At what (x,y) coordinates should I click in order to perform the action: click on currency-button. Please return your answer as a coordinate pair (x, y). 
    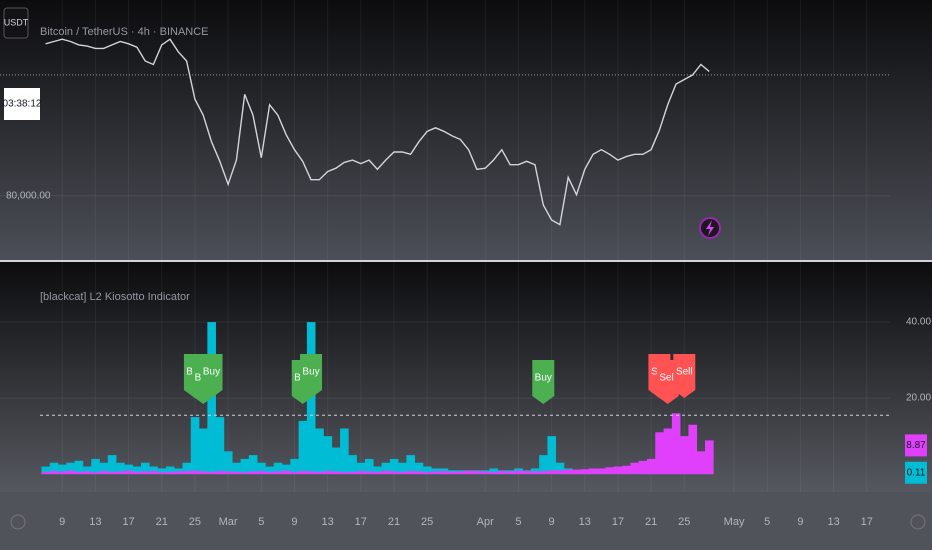
    Looking at the image, I should click on (16, 23).